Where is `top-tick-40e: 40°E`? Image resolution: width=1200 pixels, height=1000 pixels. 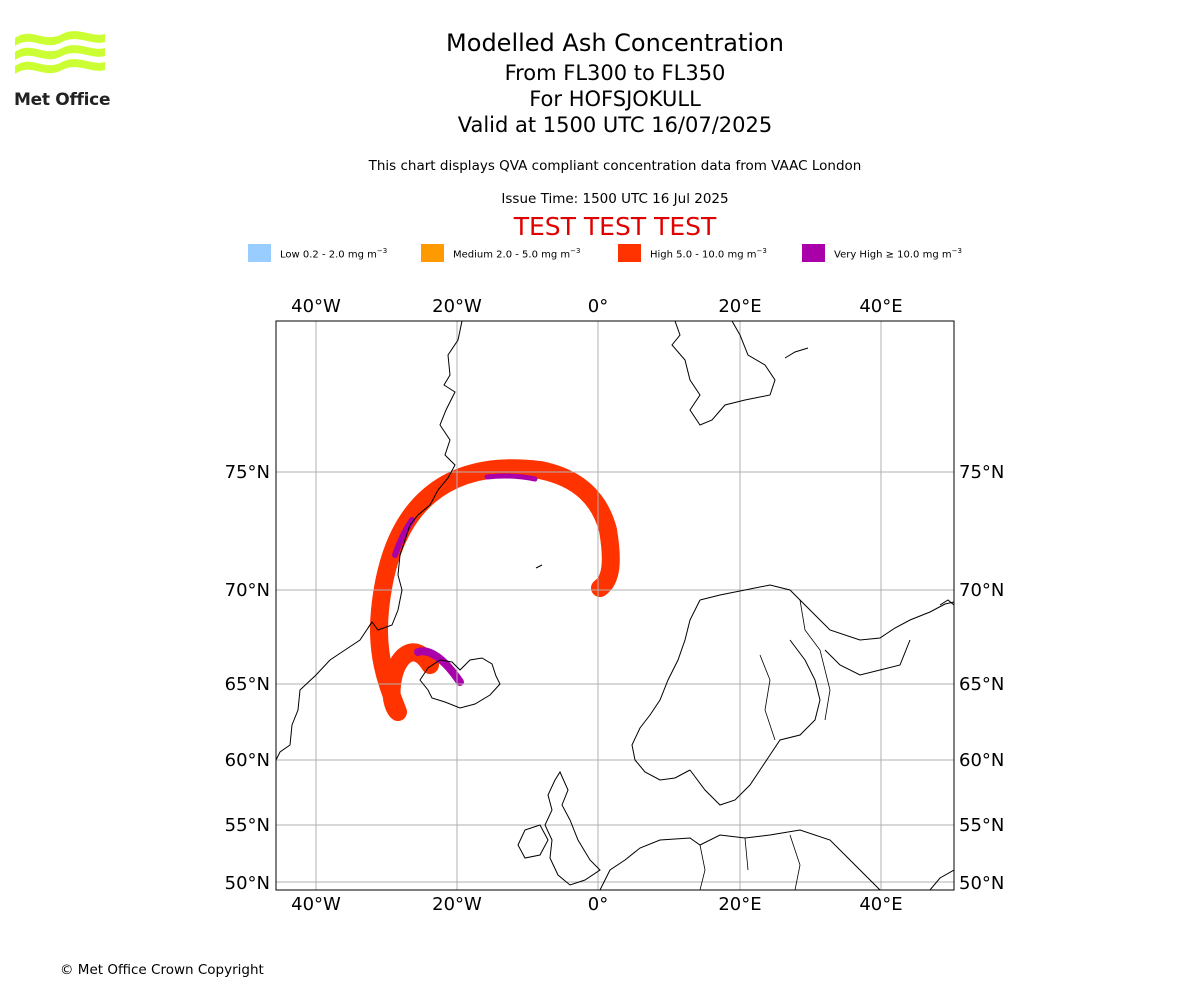 top-tick-40e: 40°E is located at coordinates (880, 306).